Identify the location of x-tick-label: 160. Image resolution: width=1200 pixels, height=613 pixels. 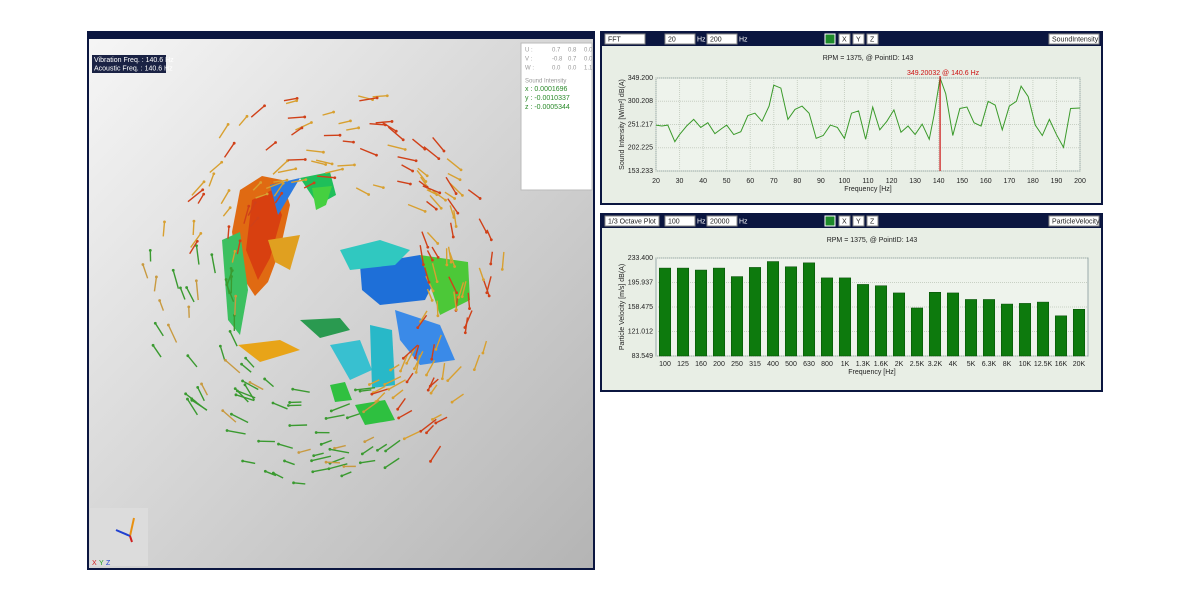
(701, 364).